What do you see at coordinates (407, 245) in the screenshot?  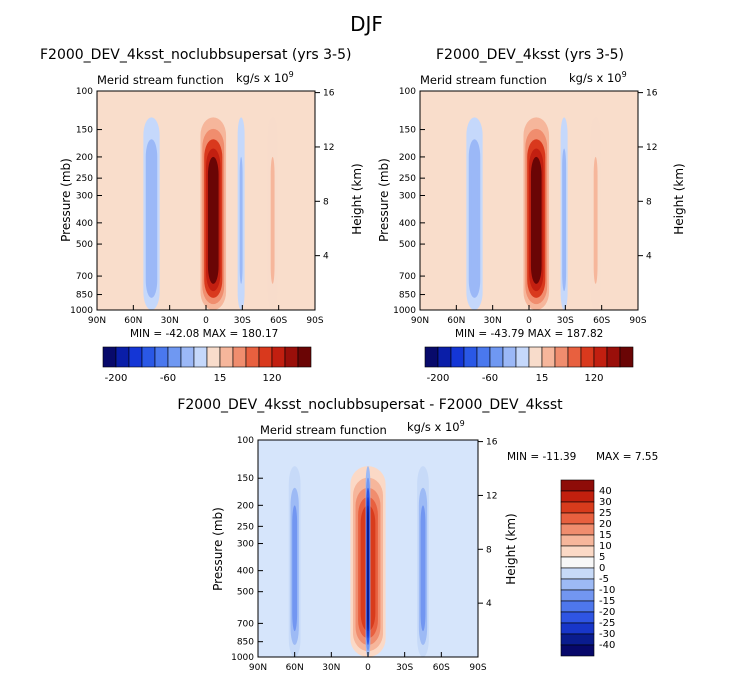 I see `panel2-ytick-label-500: 500` at bounding box center [407, 245].